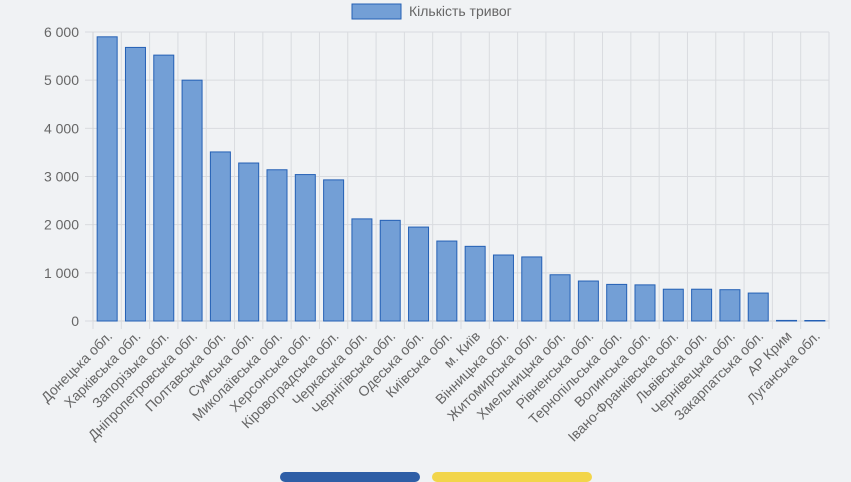 The image size is (851, 482). Describe the element at coordinates (61, 177) in the screenshot. I see `y-tick-label: 3 000` at that location.